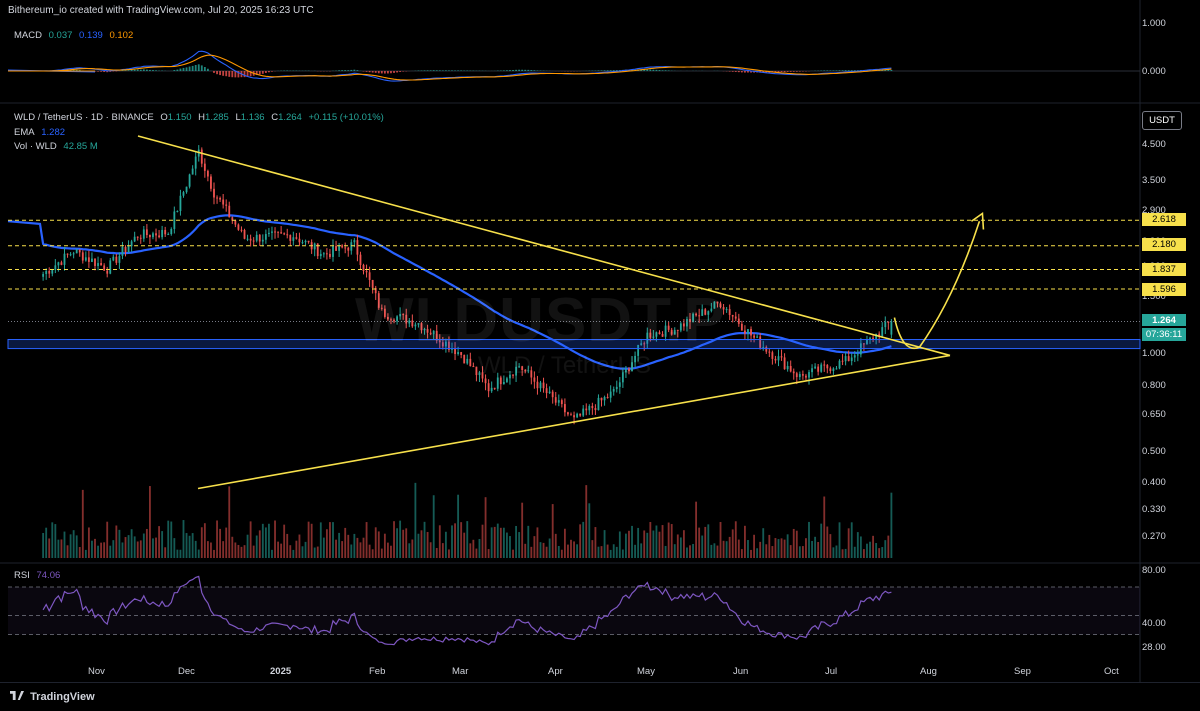 This screenshot has width=1200, height=711. Describe the element at coordinates (80, 146) in the screenshot. I see `volume-value: 42.85 M` at that location.